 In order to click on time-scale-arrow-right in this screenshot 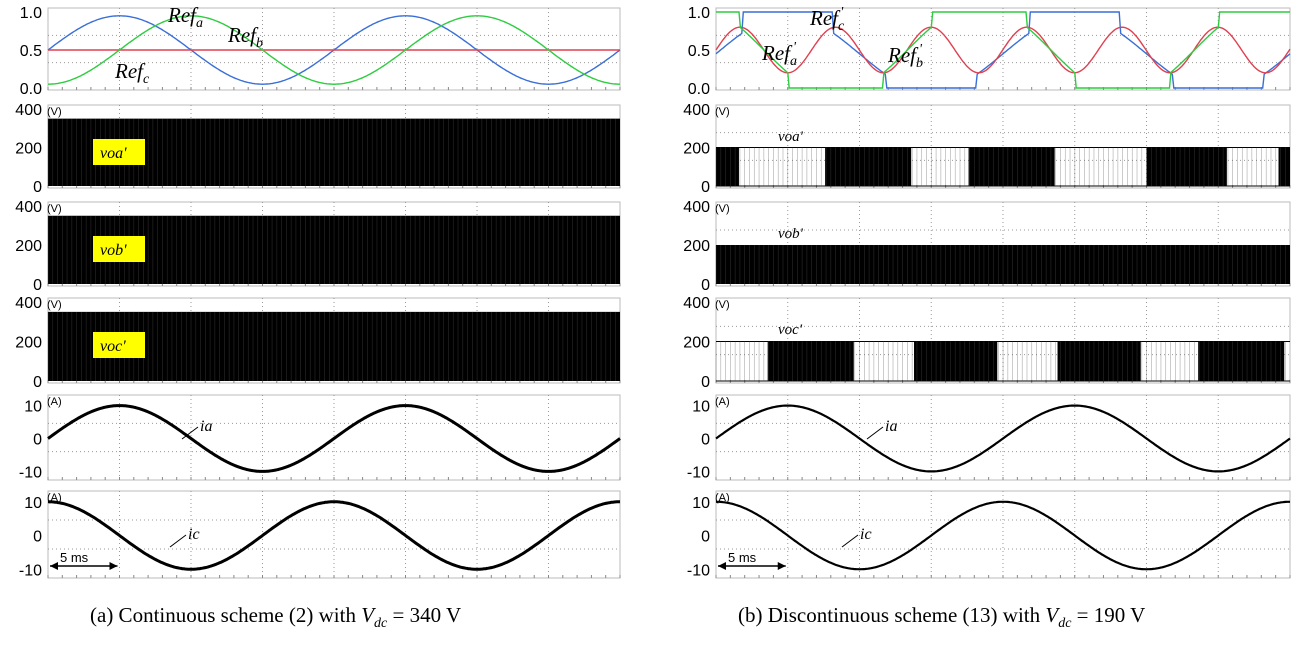, I will do `click(781, 566)`.